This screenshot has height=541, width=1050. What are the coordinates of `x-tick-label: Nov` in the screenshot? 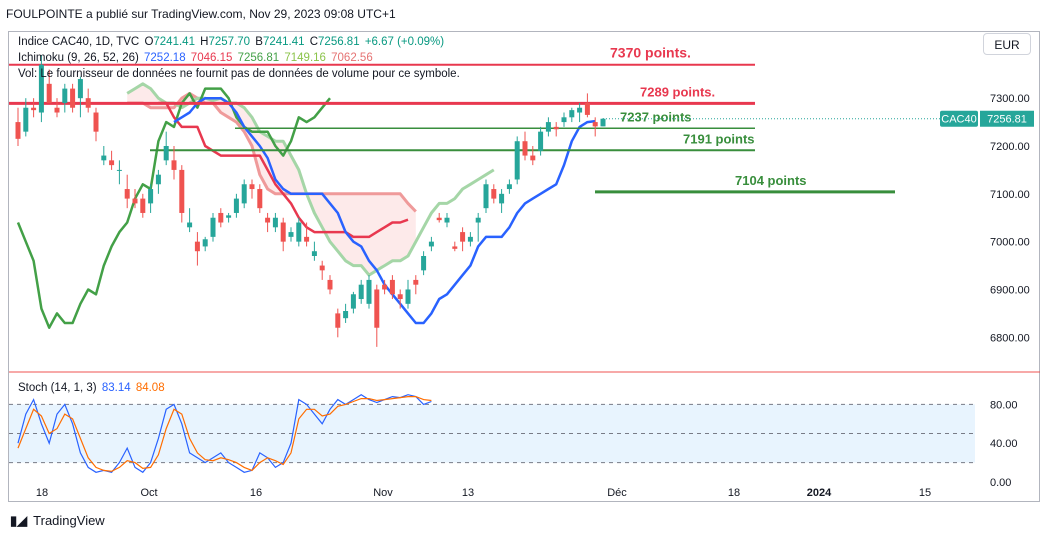 It's located at (383, 493).